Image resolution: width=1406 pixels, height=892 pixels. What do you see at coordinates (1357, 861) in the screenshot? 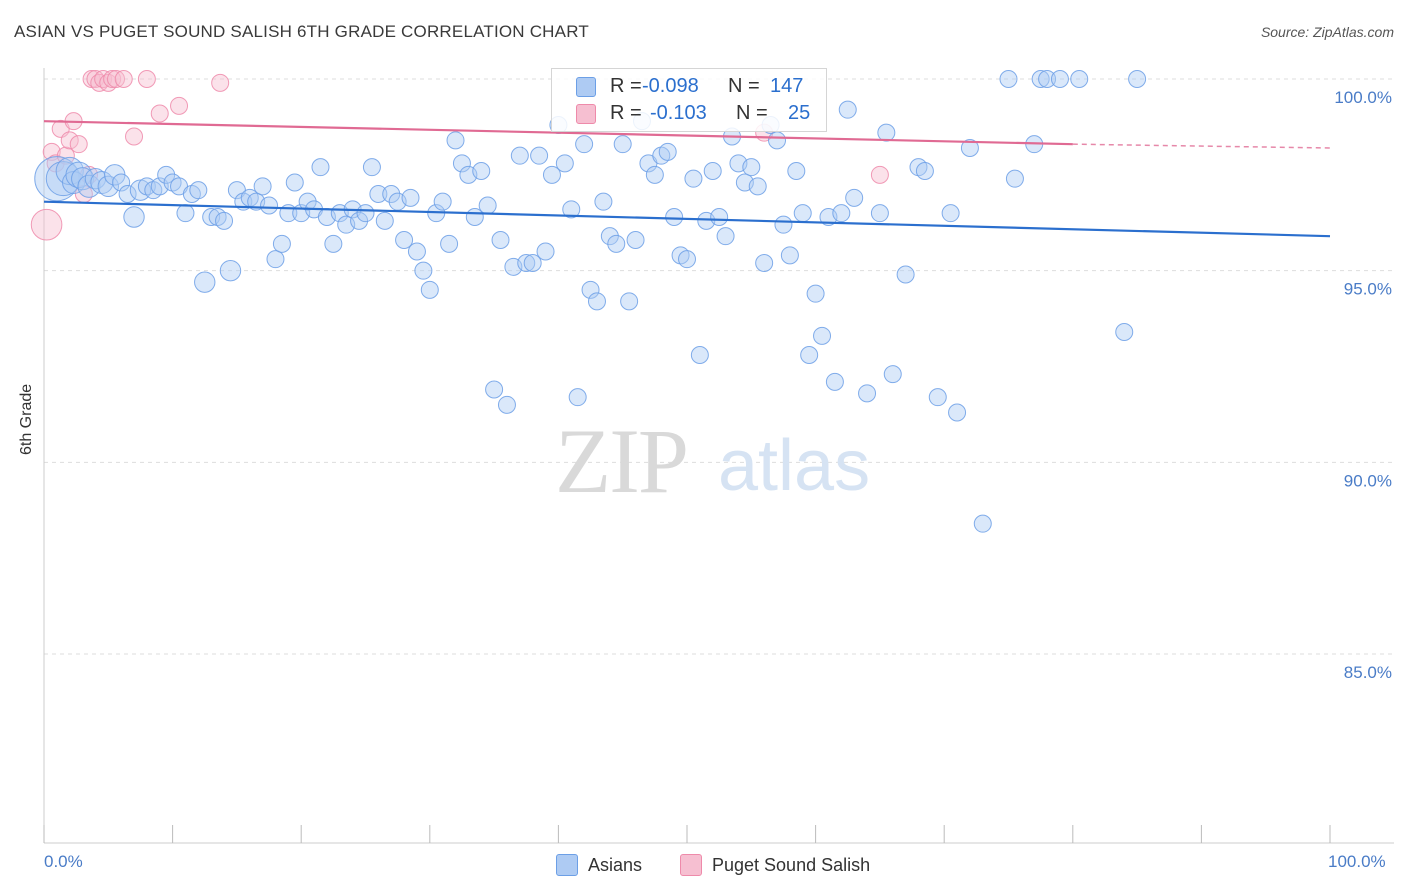
I see `x-tick-label-max: 100.0%` at bounding box center [1357, 861].